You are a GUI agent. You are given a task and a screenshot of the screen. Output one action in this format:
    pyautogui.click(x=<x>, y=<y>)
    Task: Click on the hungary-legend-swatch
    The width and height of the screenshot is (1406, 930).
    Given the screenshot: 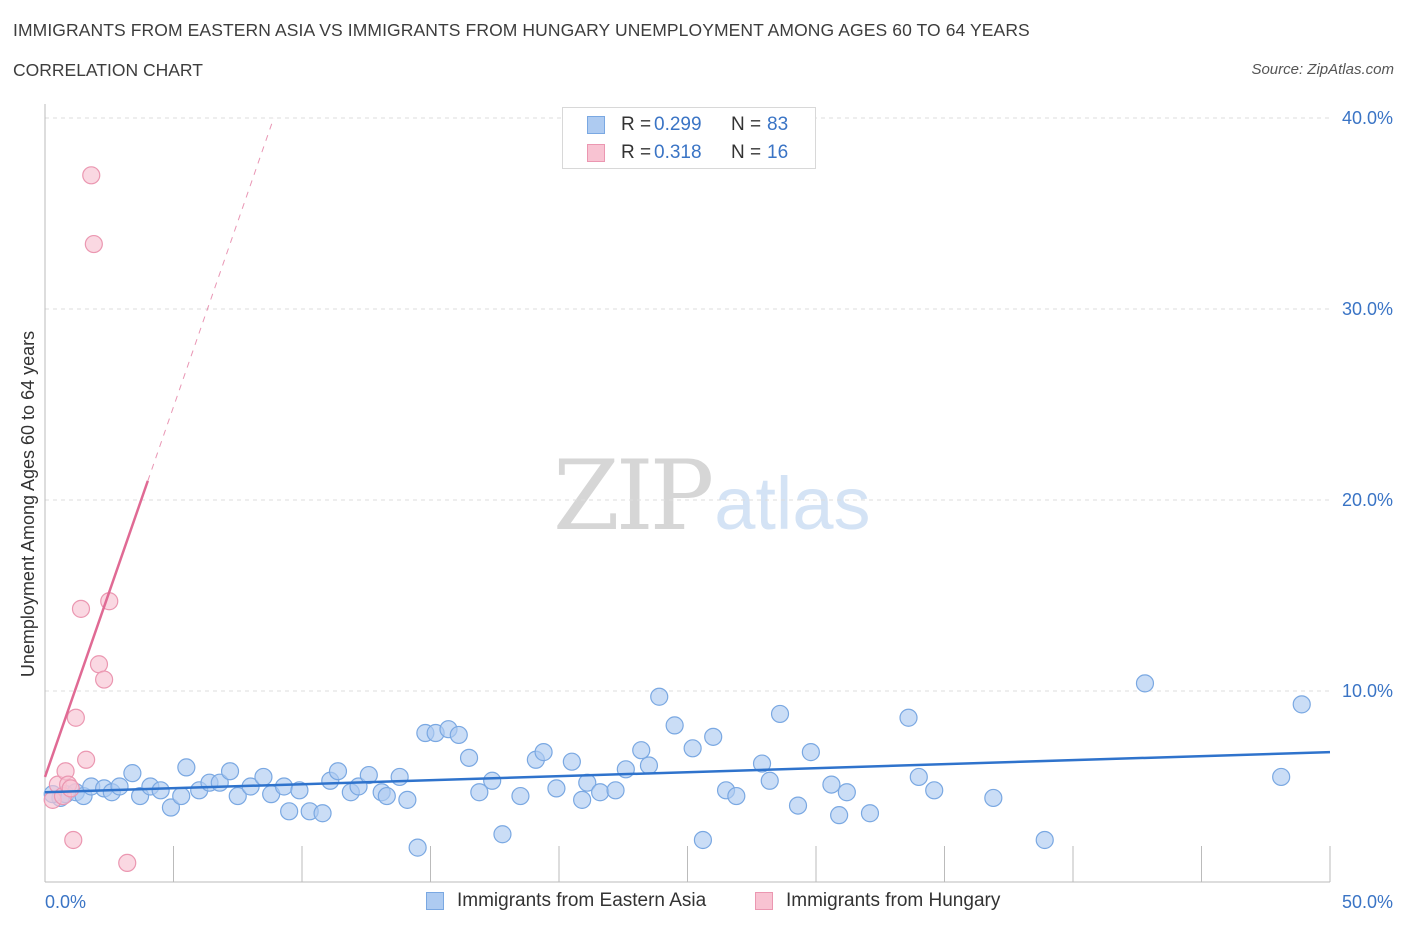 What is the action you would take?
    pyautogui.click(x=764, y=901)
    